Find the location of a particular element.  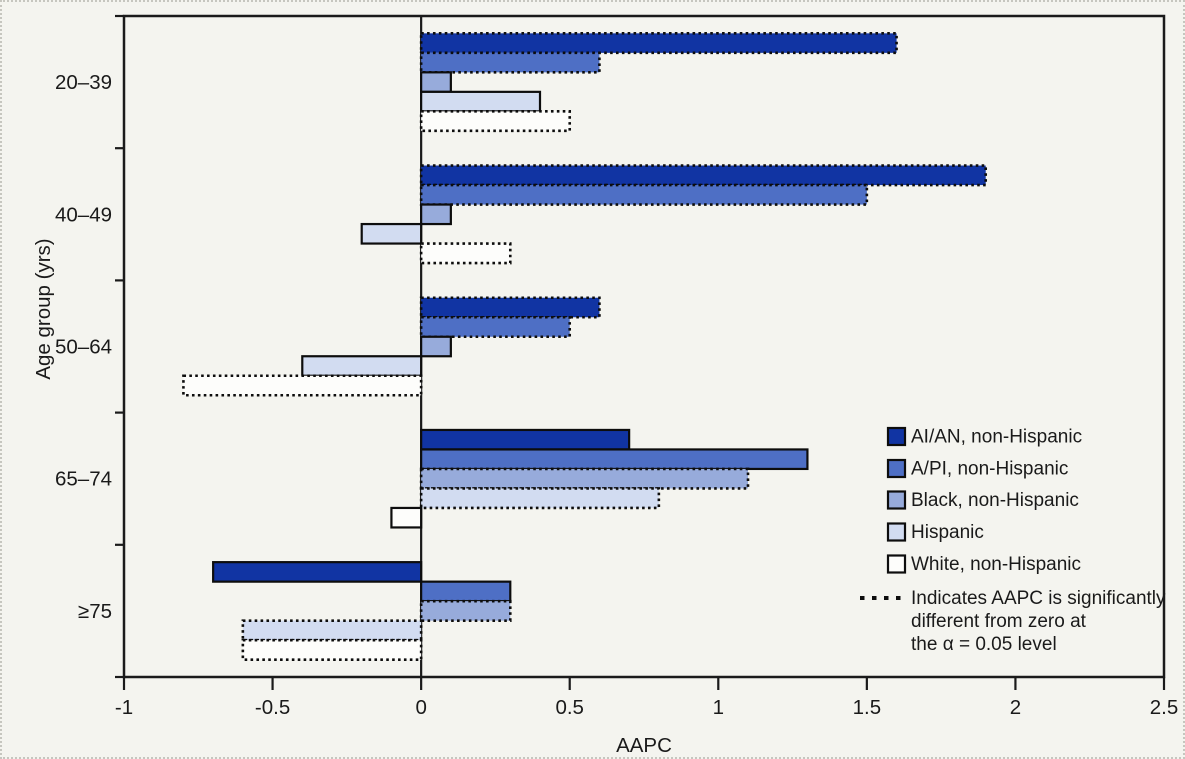

x-axis-title: AAPC is located at coordinates (644, 745).